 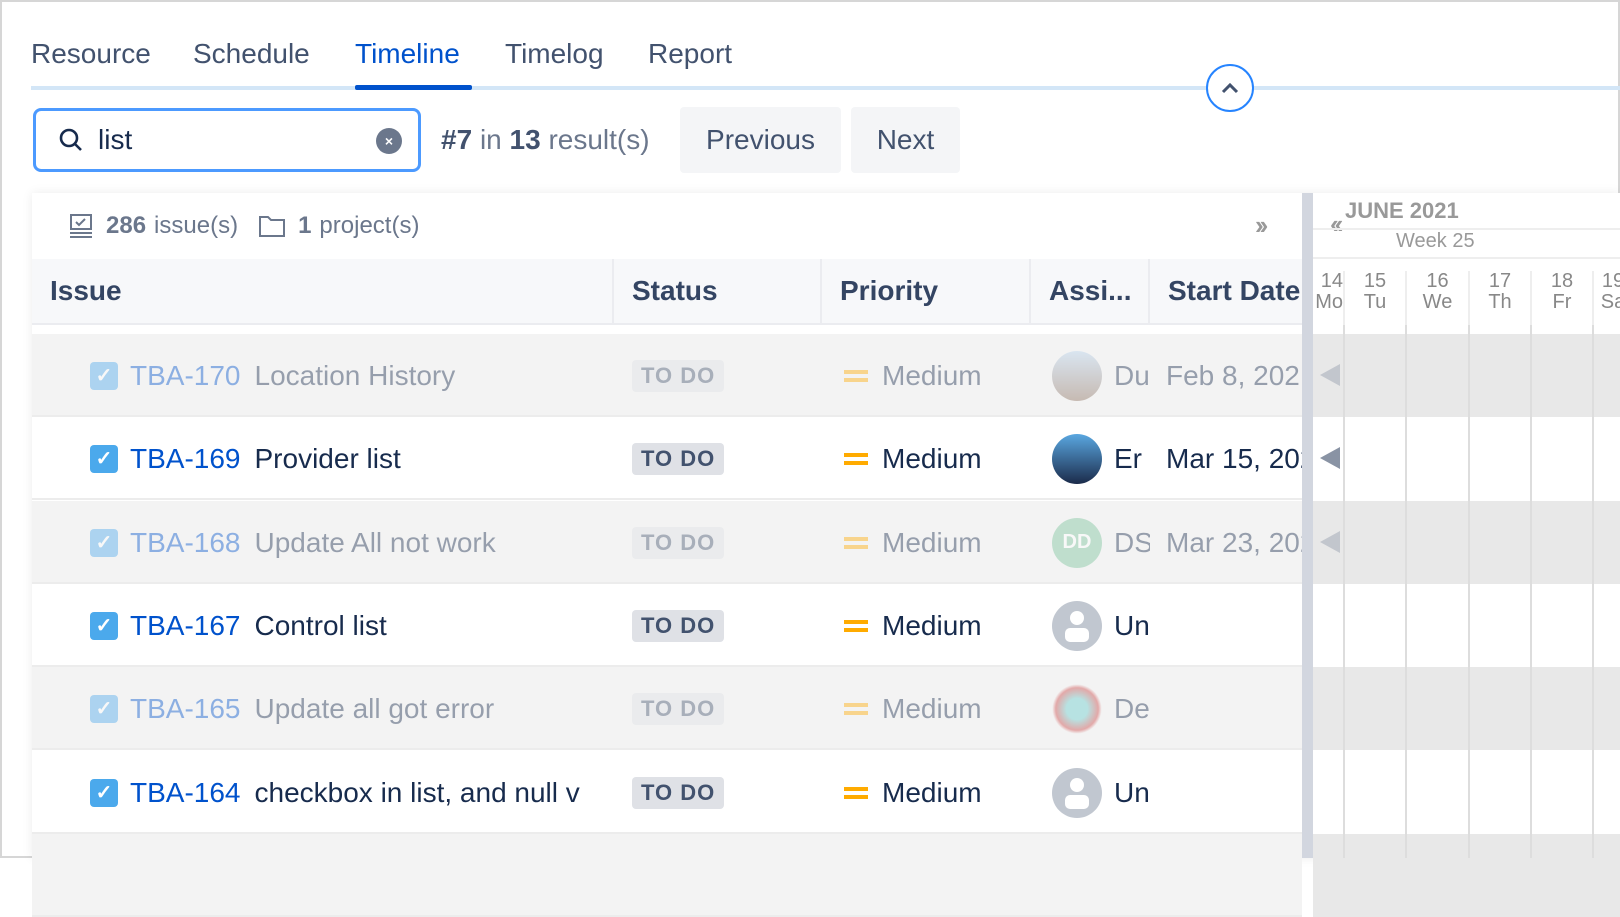 I want to click on splitter-handle, so click(x=1307, y=525).